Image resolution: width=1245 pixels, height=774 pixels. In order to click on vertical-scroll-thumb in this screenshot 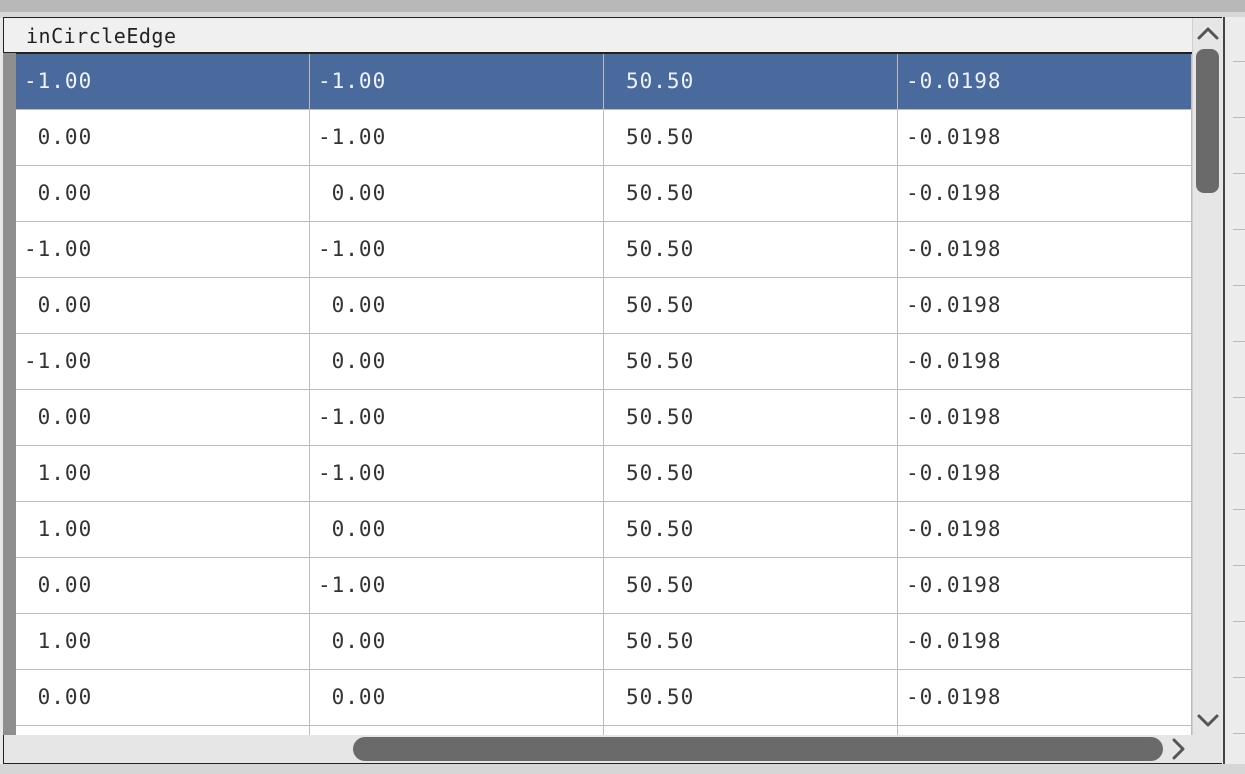, I will do `click(1207, 121)`.